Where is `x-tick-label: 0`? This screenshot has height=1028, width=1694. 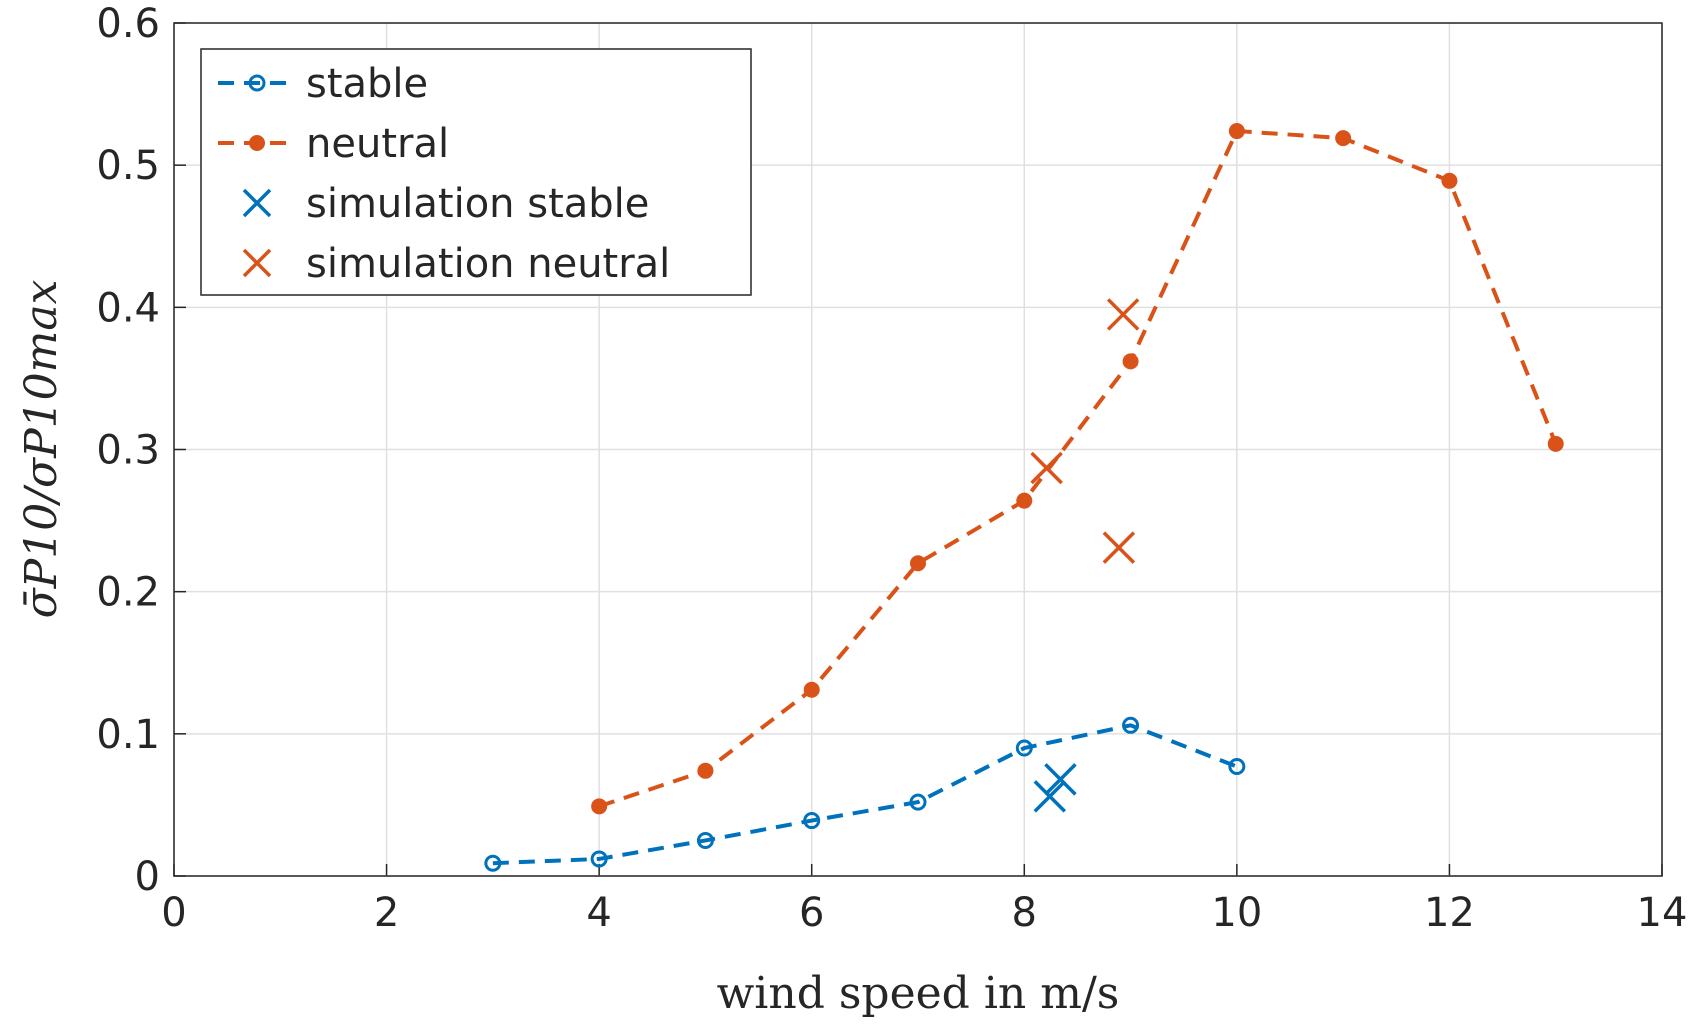
x-tick-label: 0 is located at coordinates (173, 913).